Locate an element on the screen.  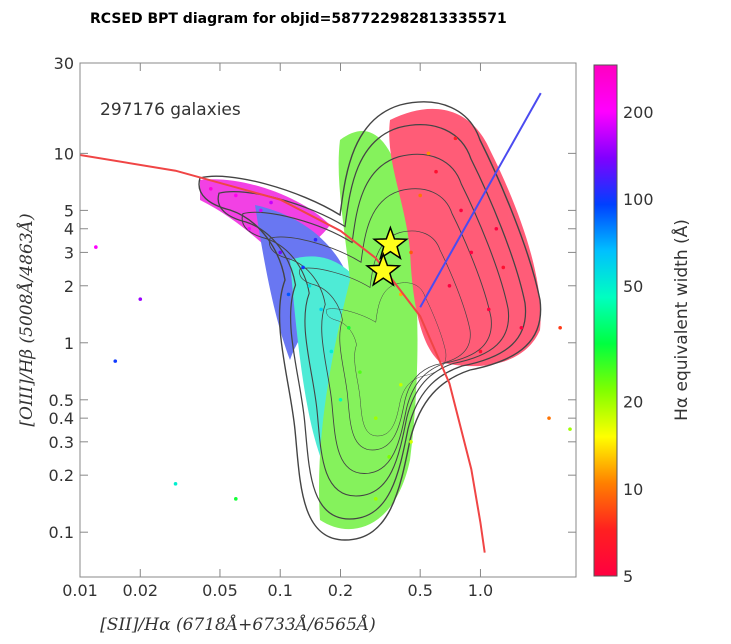
x-tick-label: 0.5 is located at coordinates (419, 590).